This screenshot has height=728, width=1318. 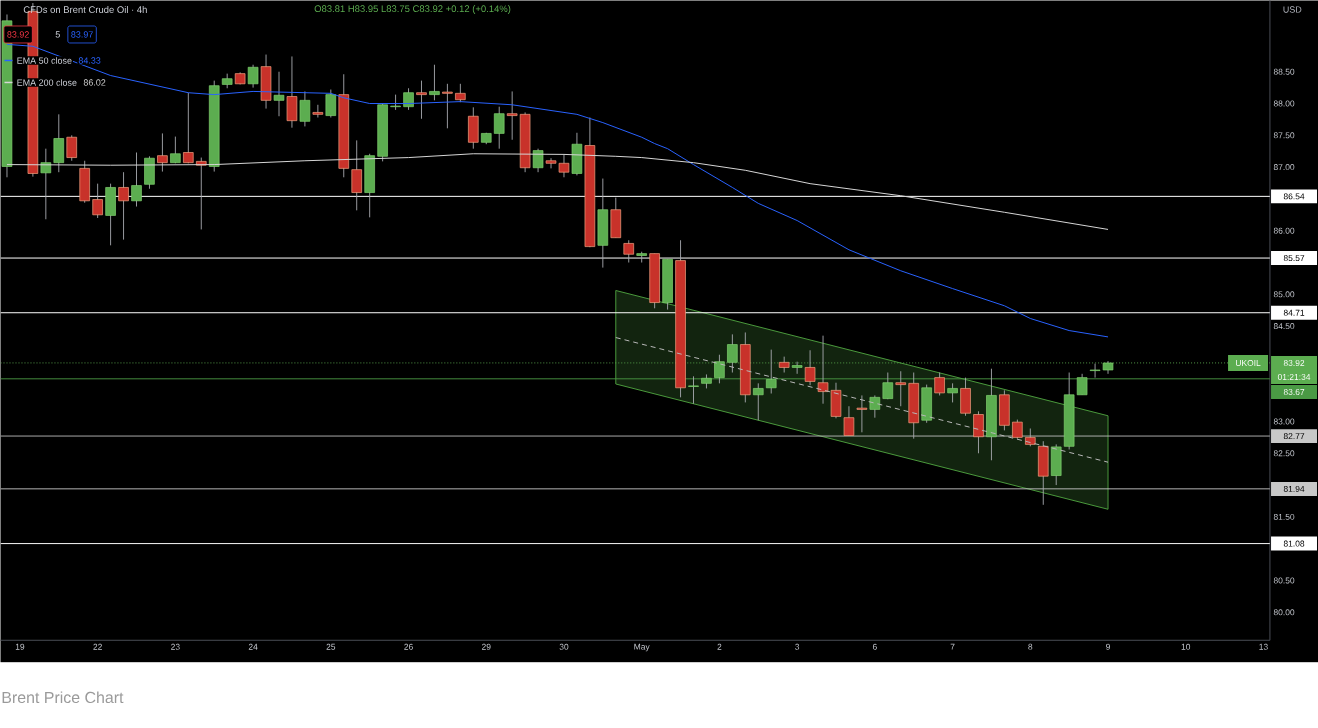 What do you see at coordinates (1108, 646) in the screenshot?
I see `x-tick-label: 9` at bounding box center [1108, 646].